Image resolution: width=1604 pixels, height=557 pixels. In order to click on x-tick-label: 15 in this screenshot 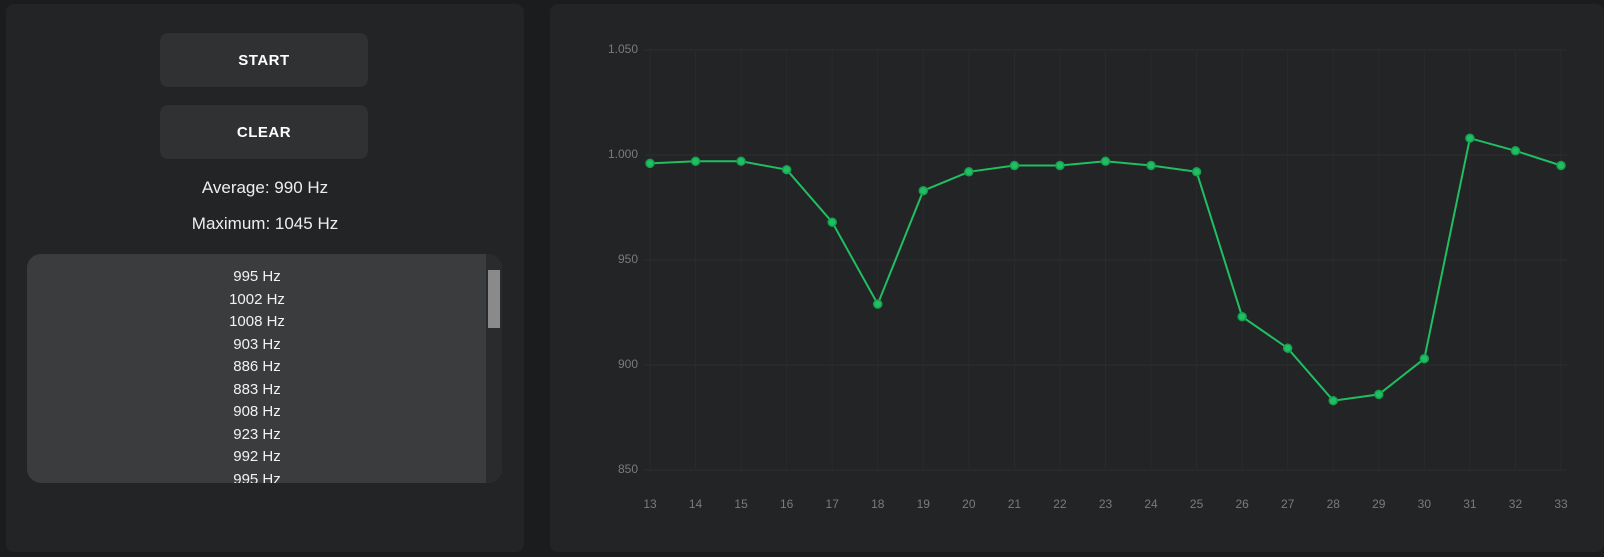, I will do `click(741, 504)`.